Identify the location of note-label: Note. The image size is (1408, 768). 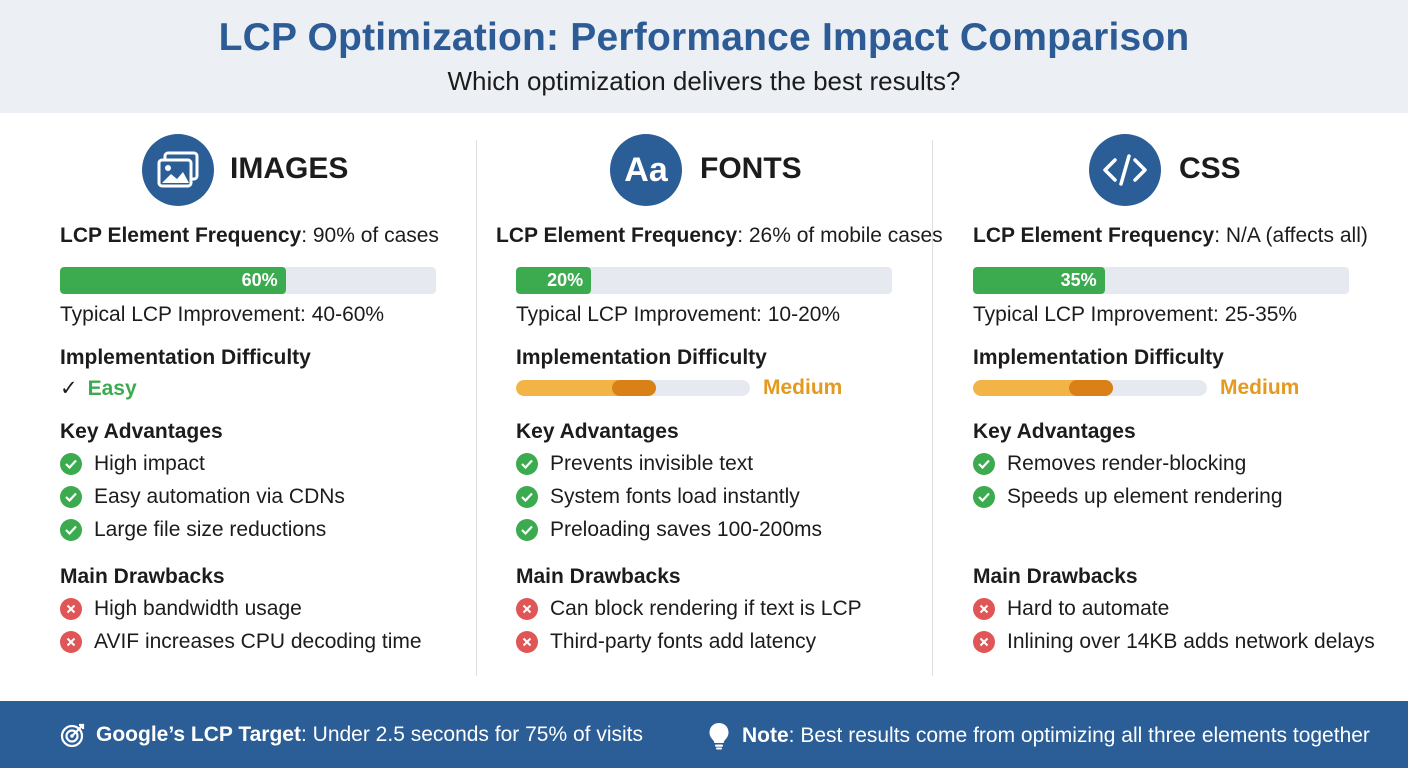
(765, 735).